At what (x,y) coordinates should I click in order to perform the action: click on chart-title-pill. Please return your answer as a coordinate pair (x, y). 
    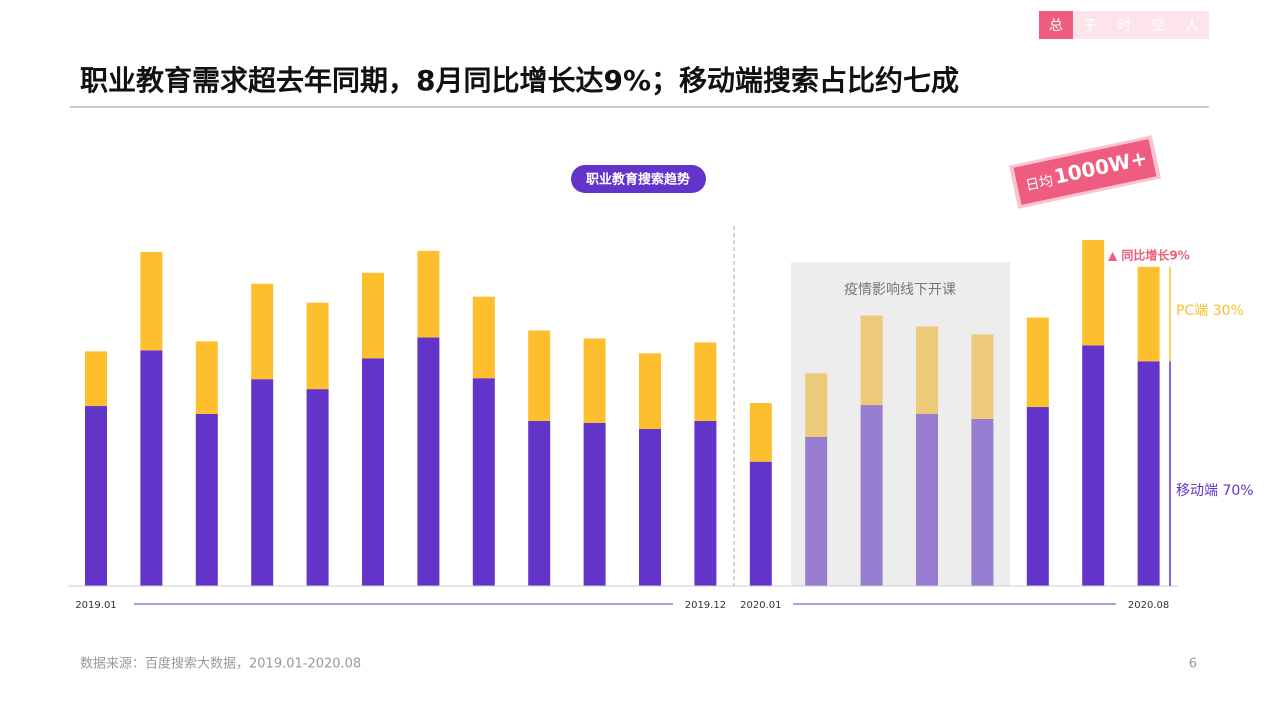
    Looking at the image, I should click on (638, 179).